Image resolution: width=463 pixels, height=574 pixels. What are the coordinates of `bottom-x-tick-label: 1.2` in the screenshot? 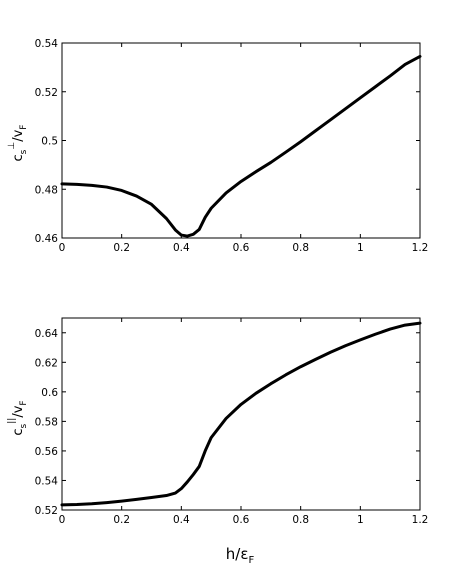 It's located at (420, 520).